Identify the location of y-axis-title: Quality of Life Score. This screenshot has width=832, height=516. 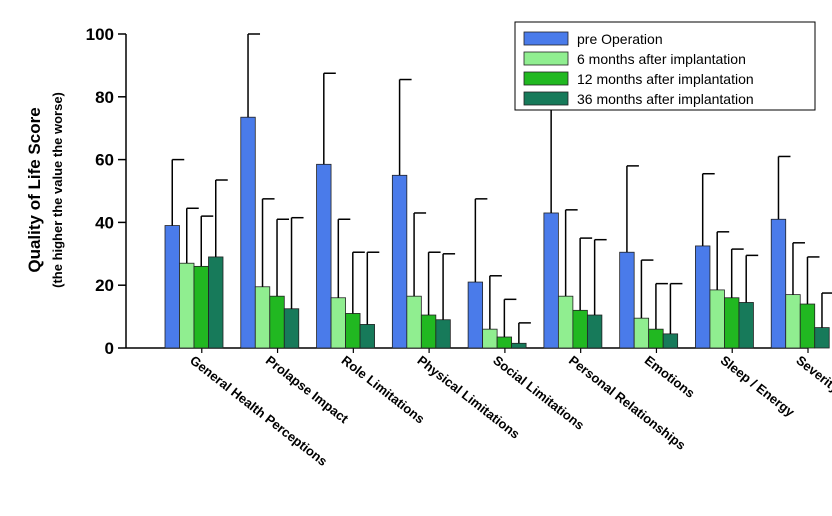
(34, 189).